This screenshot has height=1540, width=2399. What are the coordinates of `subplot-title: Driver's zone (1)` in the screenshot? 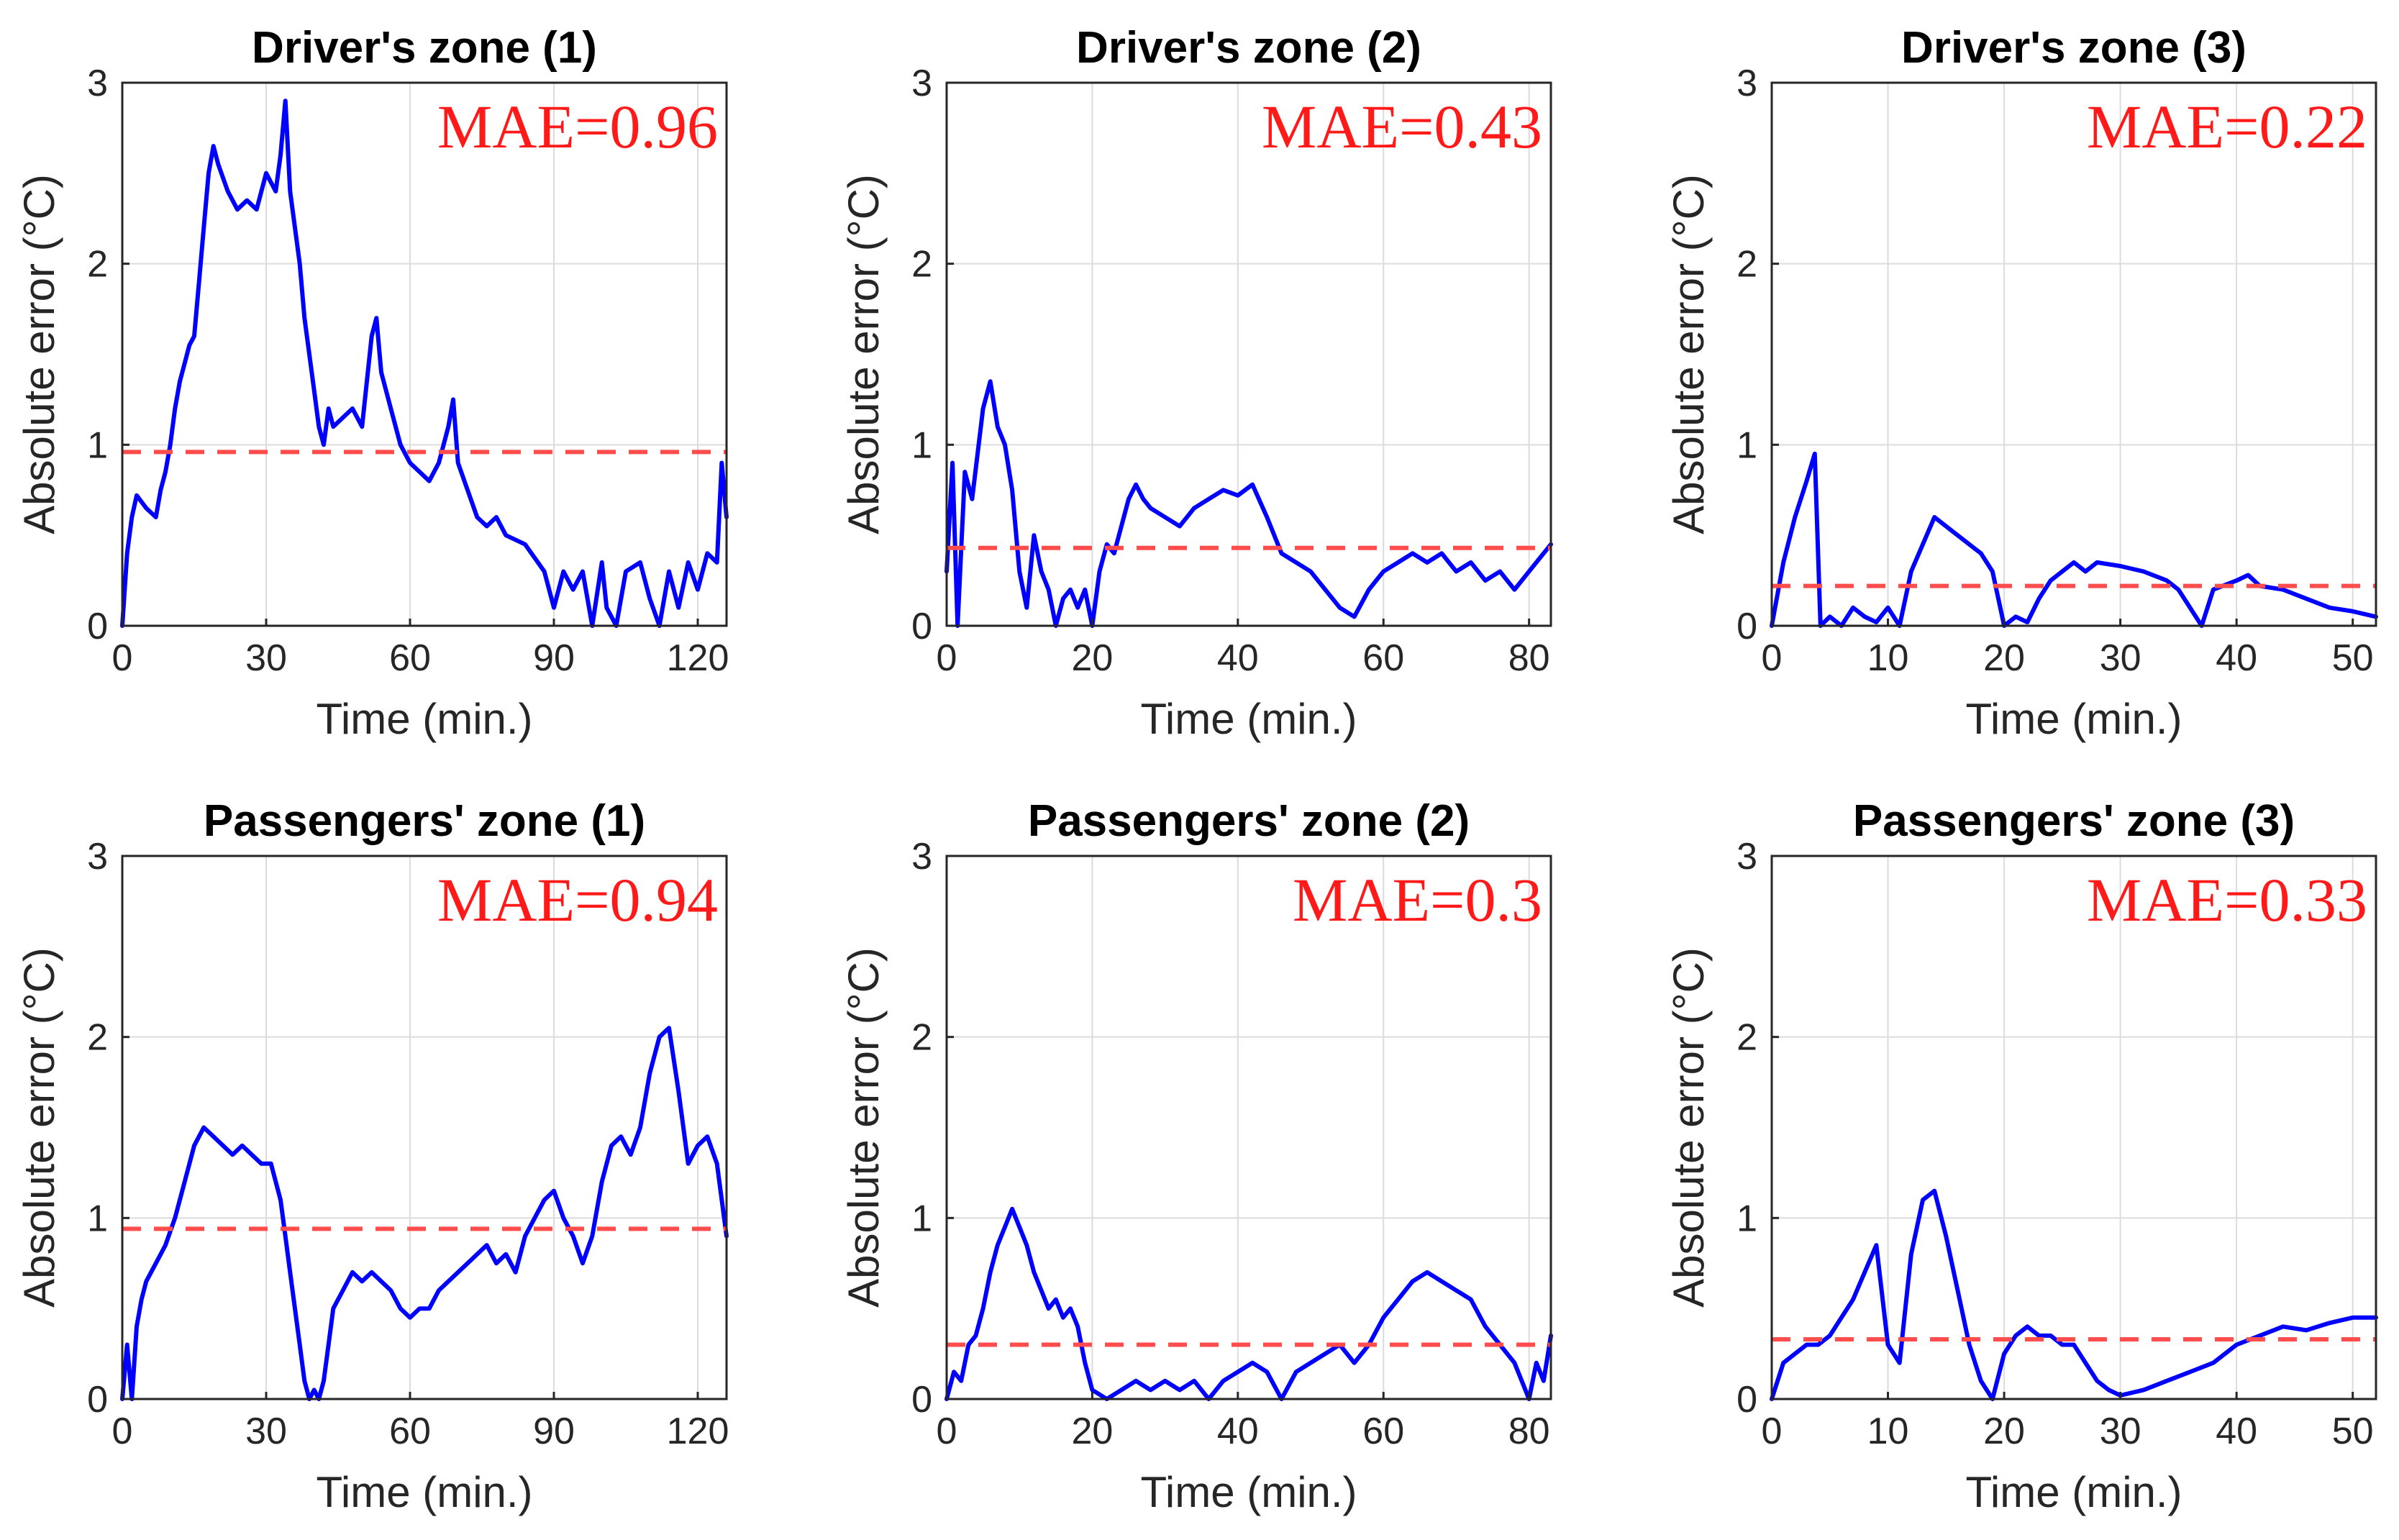 It's located at (424, 48).